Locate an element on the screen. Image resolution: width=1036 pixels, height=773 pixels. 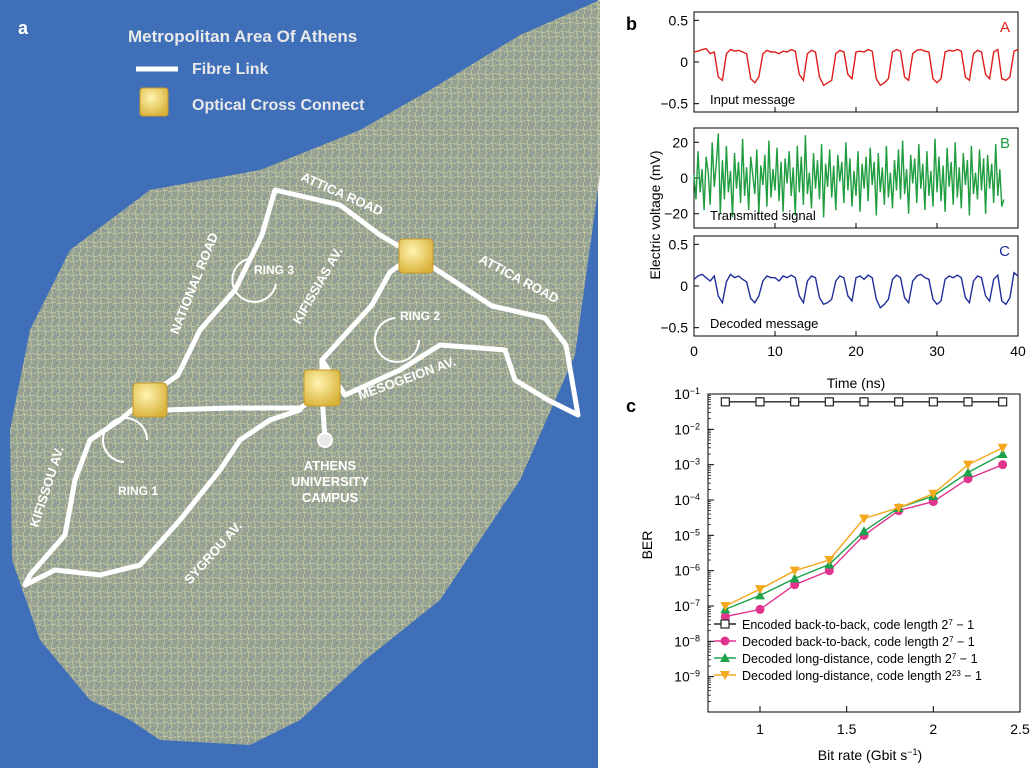
plot-frame is located at coordinates (864, 553).